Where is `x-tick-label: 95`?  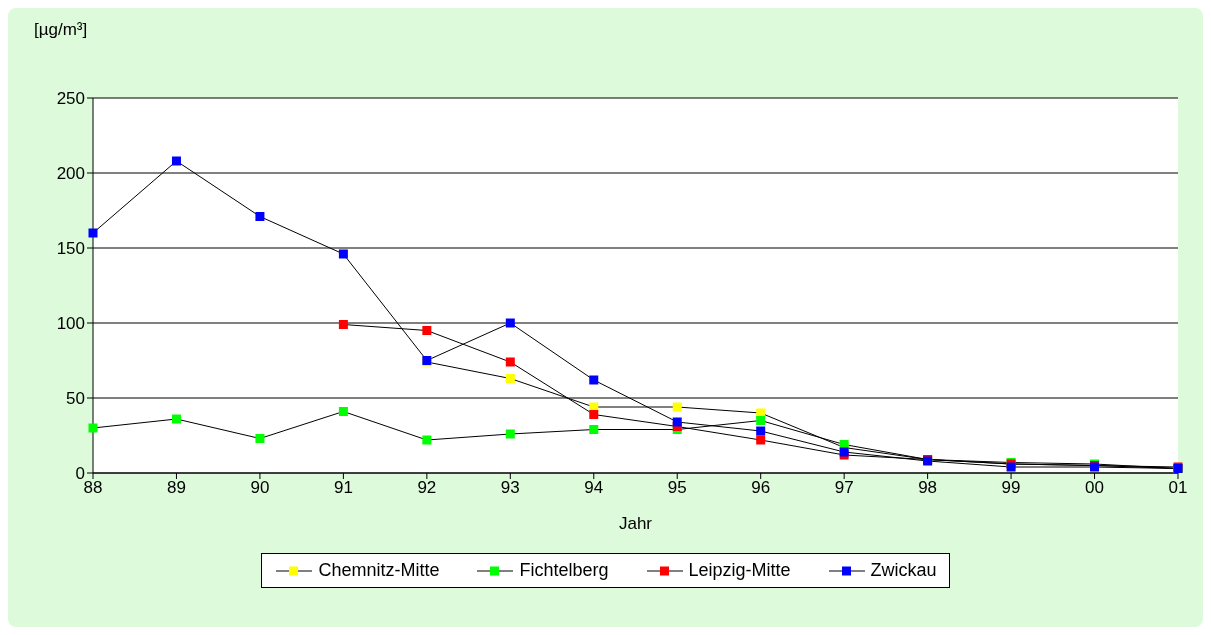 x-tick-label: 95 is located at coordinates (677, 488).